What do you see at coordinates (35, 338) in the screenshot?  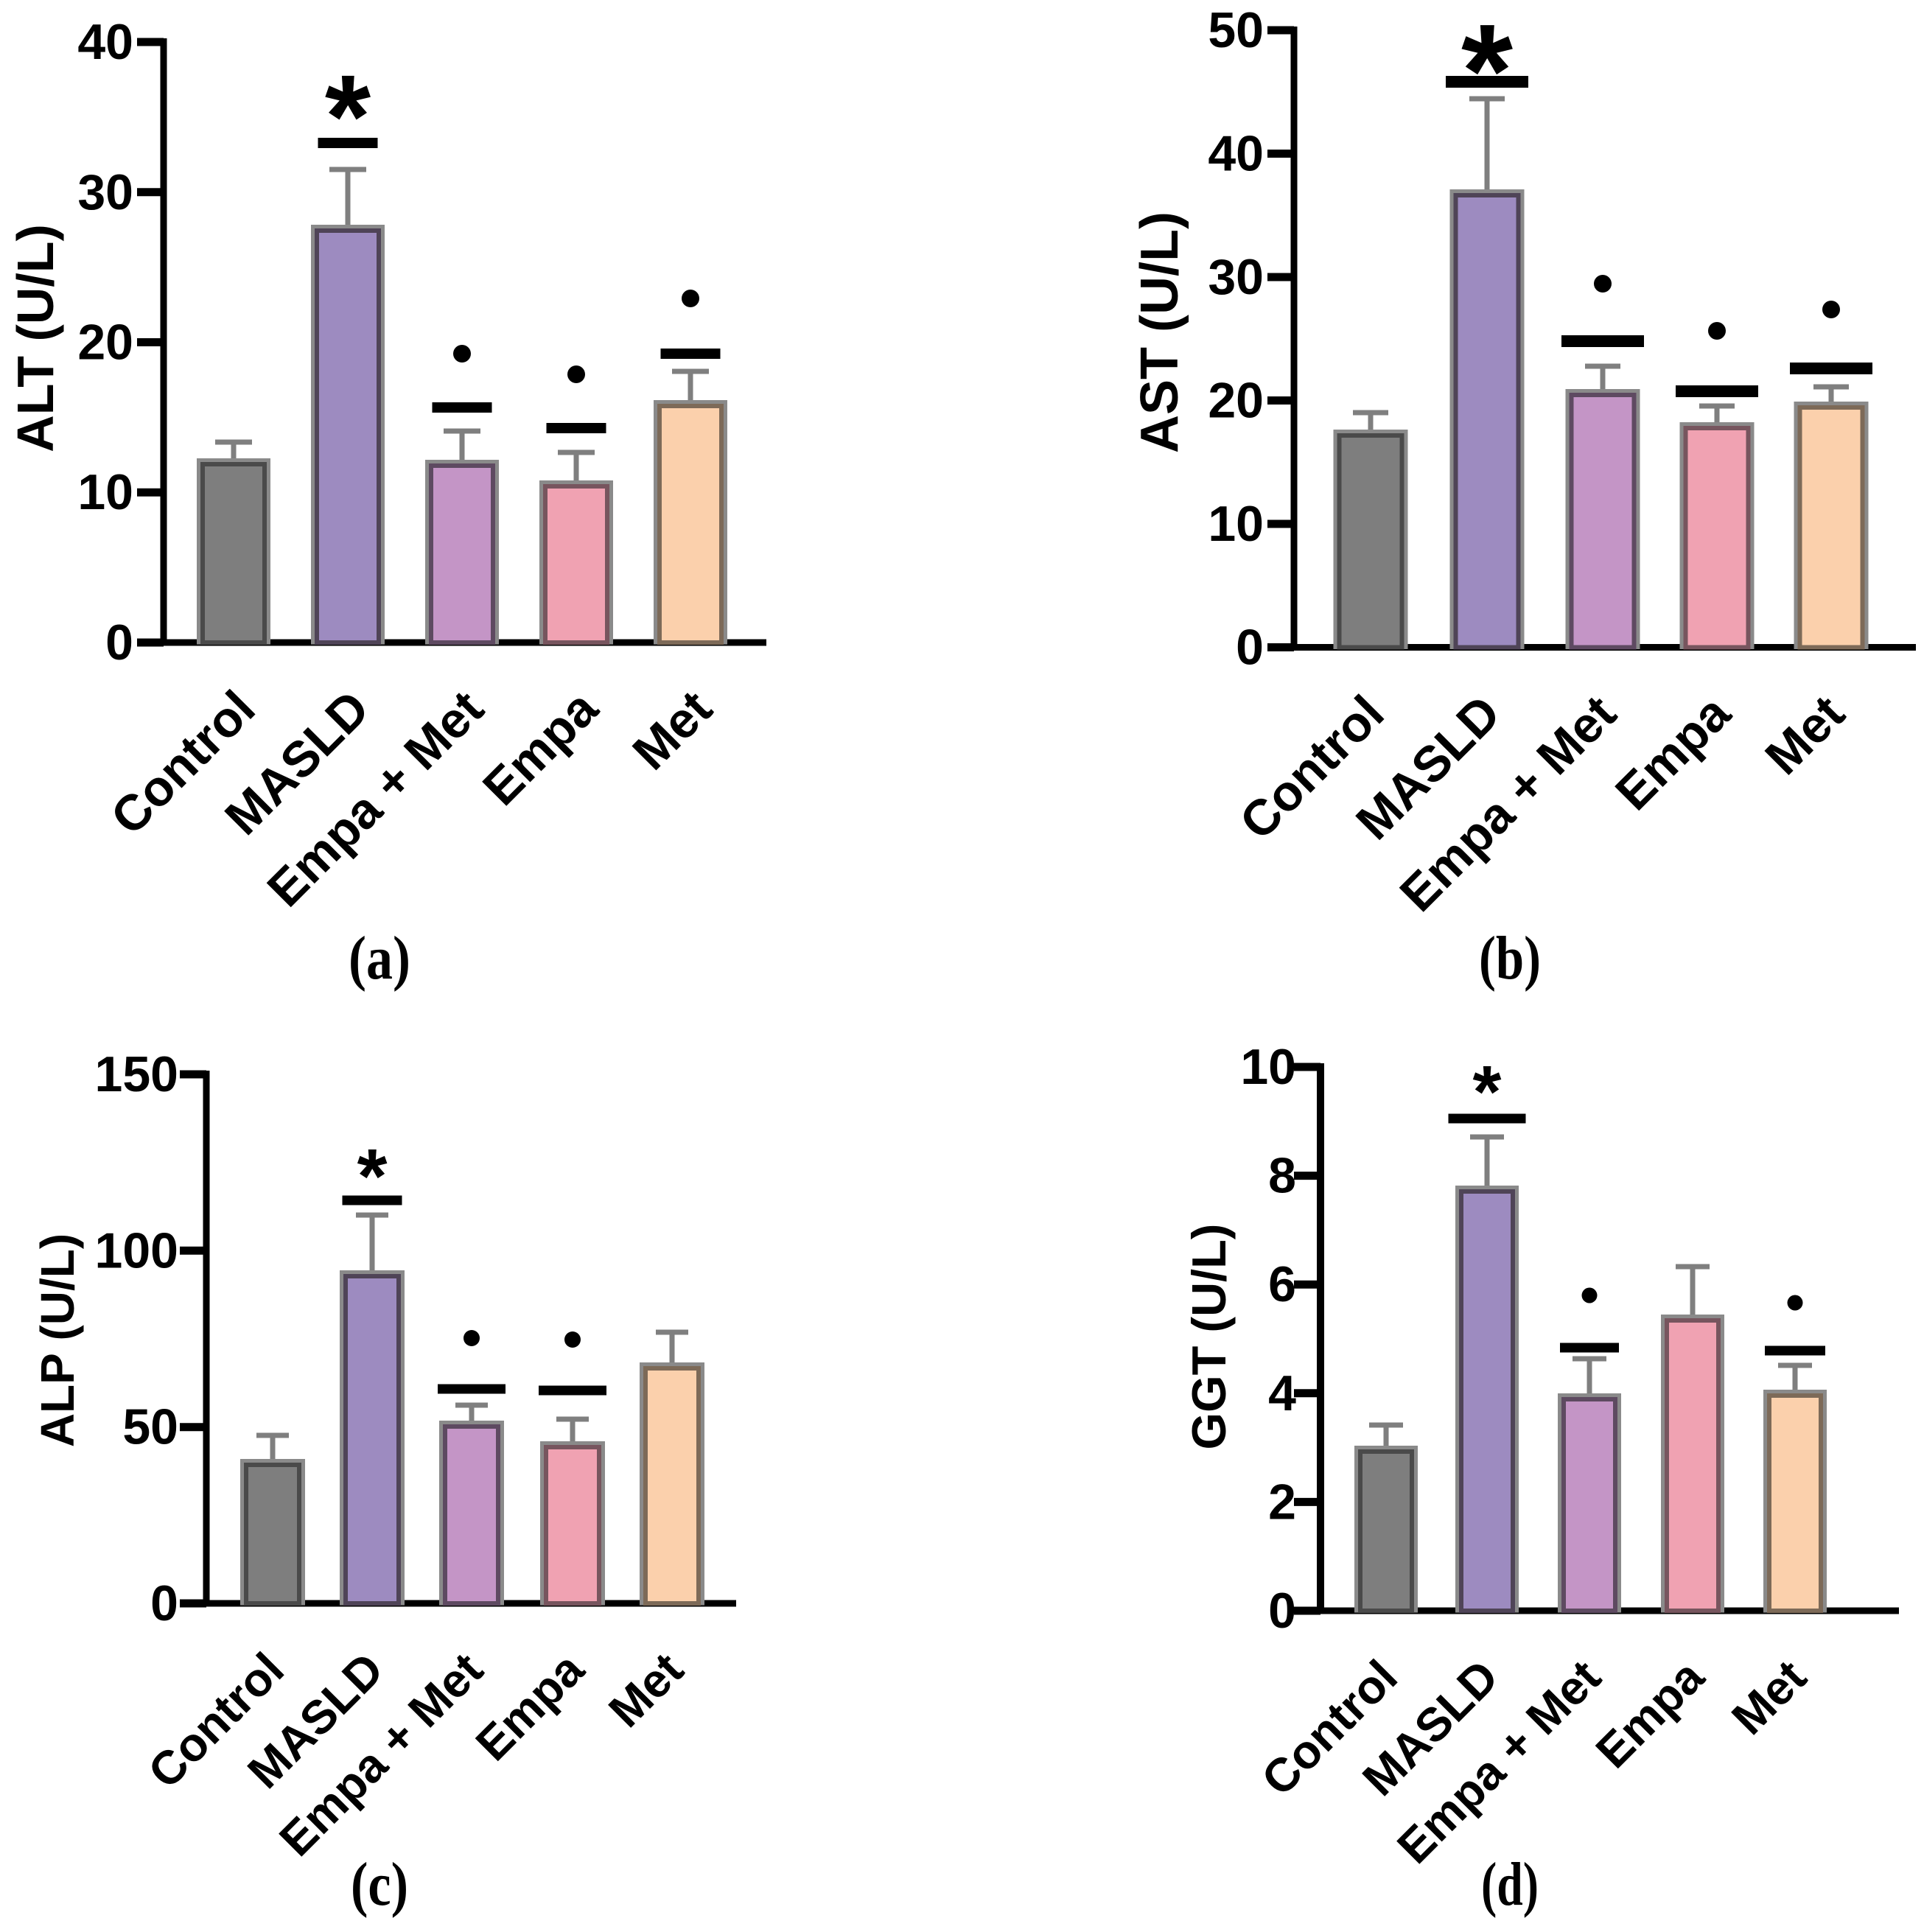 I see `svg-text: ALT (U/L)` at bounding box center [35, 338].